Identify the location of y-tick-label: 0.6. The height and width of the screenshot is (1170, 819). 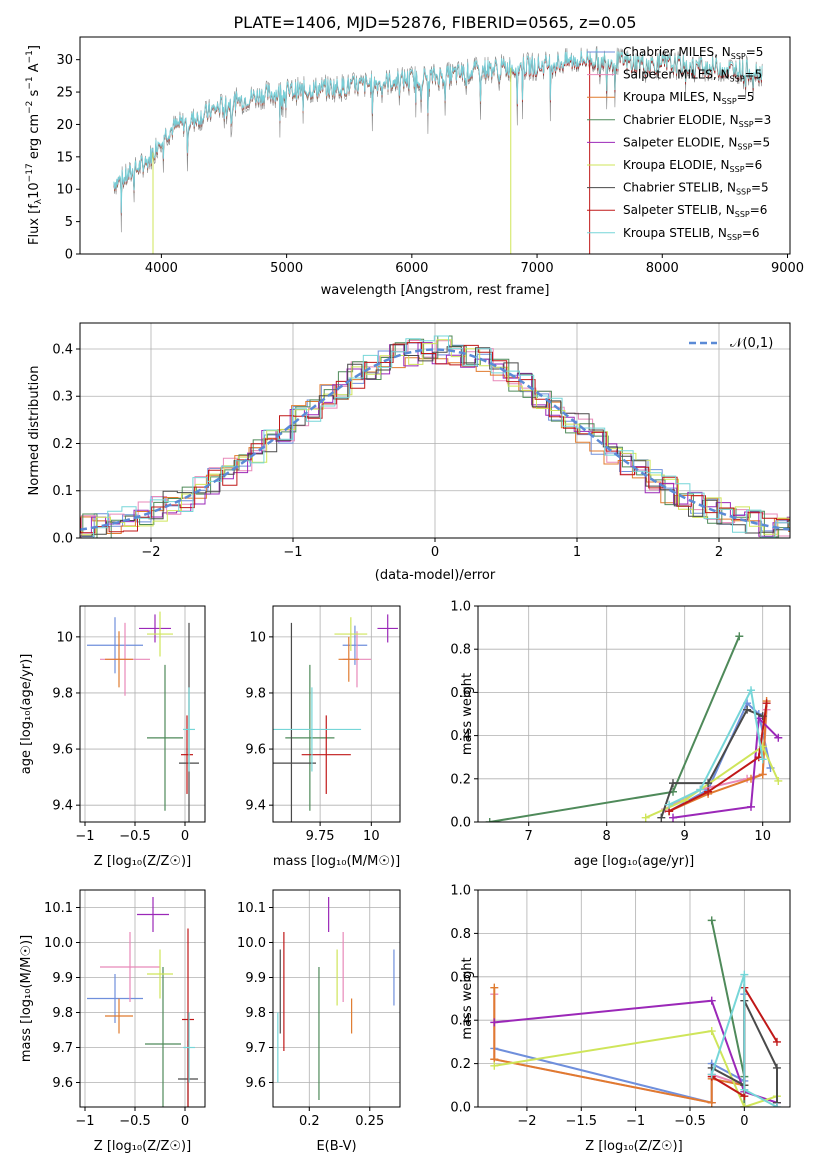
(460, 693).